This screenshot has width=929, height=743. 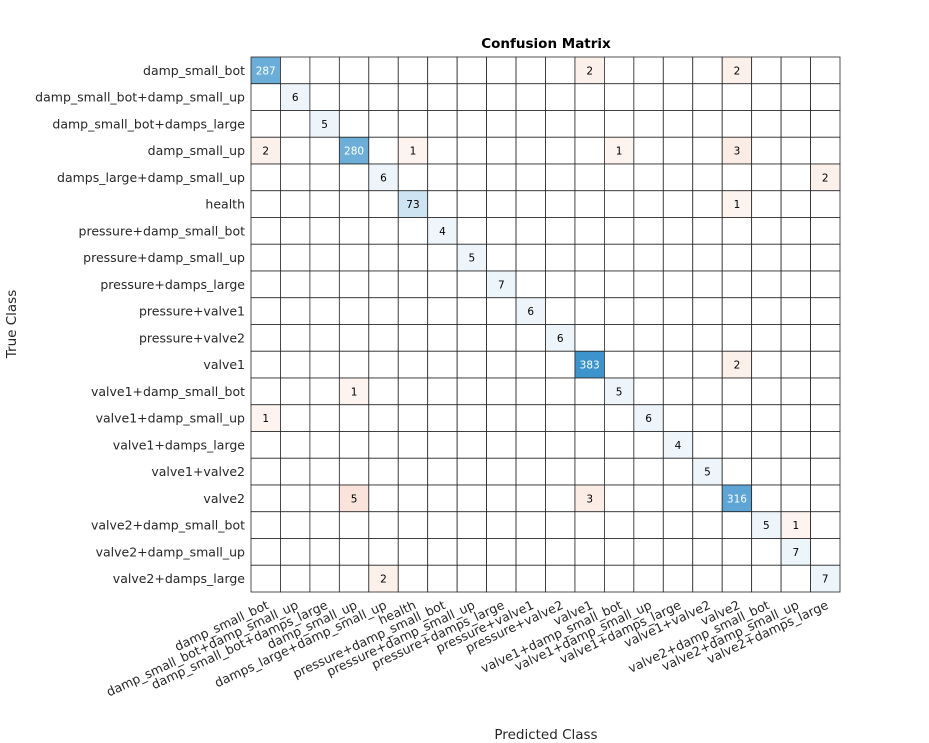 What do you see at coordinates (172, 284) in the screenshot?
I see `y-tick-label: pressure+damps_large` at bounding box center [172, 284].